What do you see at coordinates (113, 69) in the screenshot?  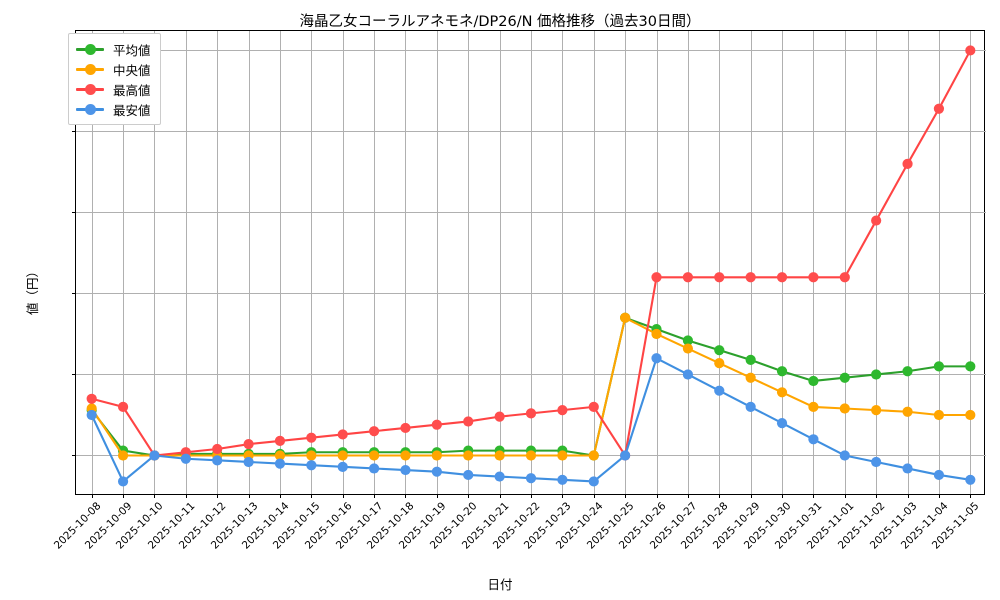 I see `legend-item-2: 中央値` at bounding box center [113, 69].